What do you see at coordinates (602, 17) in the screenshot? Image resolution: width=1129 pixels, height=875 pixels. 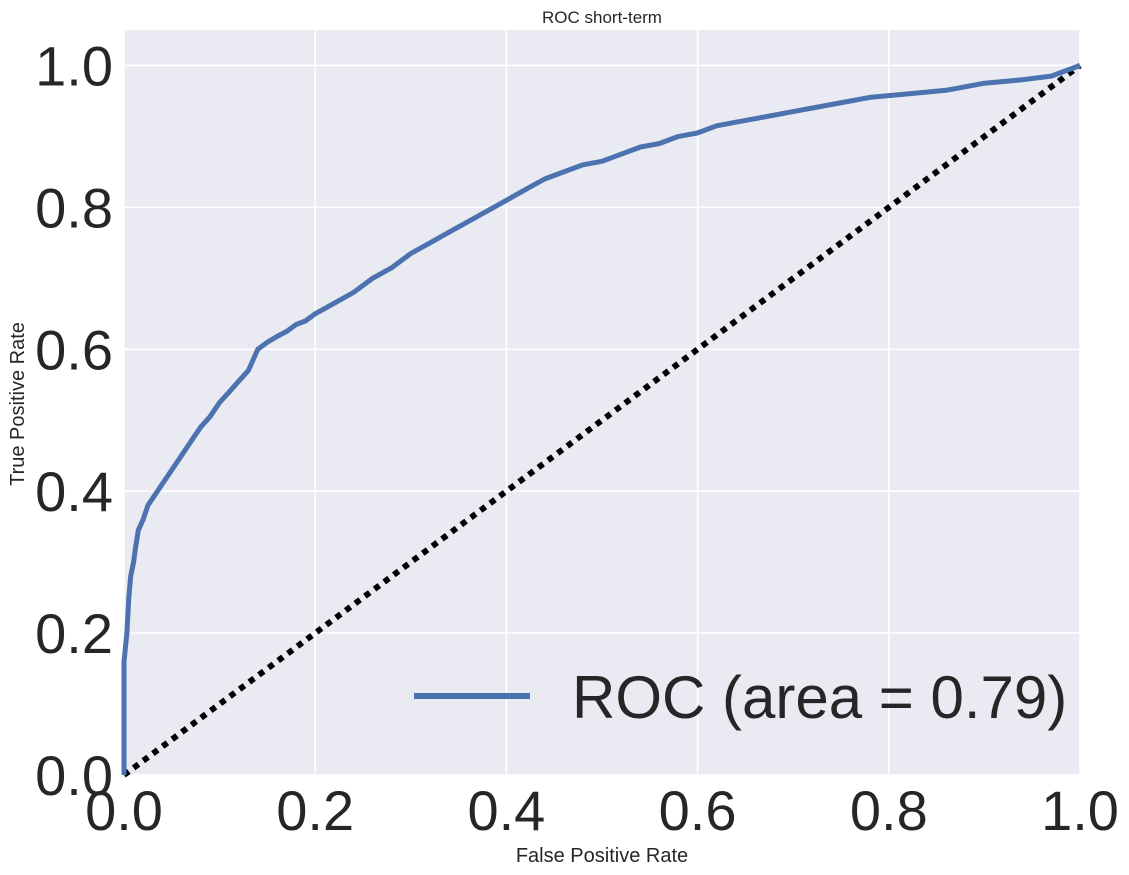 I see `chart-title: ROC short-term` at bounding box center [602, 17].